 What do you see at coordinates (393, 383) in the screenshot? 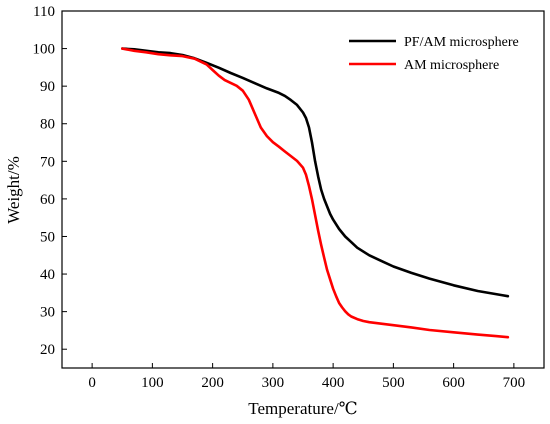
I see `x-tick-label: 500` at bounding box center [393, 383].